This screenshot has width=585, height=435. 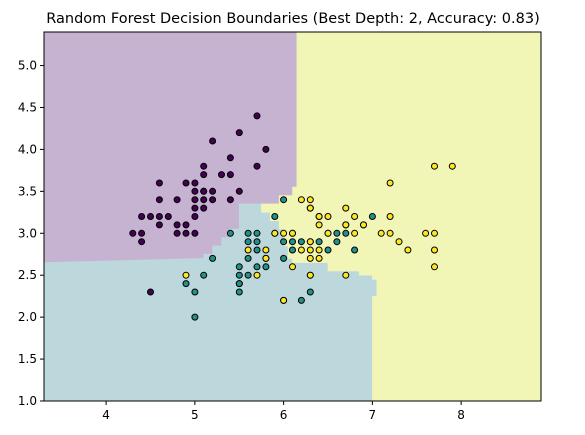 What do you see at coordinates (284, 415) in the screenshot?
I see `x-tick-label: 6` at bounding box center [284, 415].